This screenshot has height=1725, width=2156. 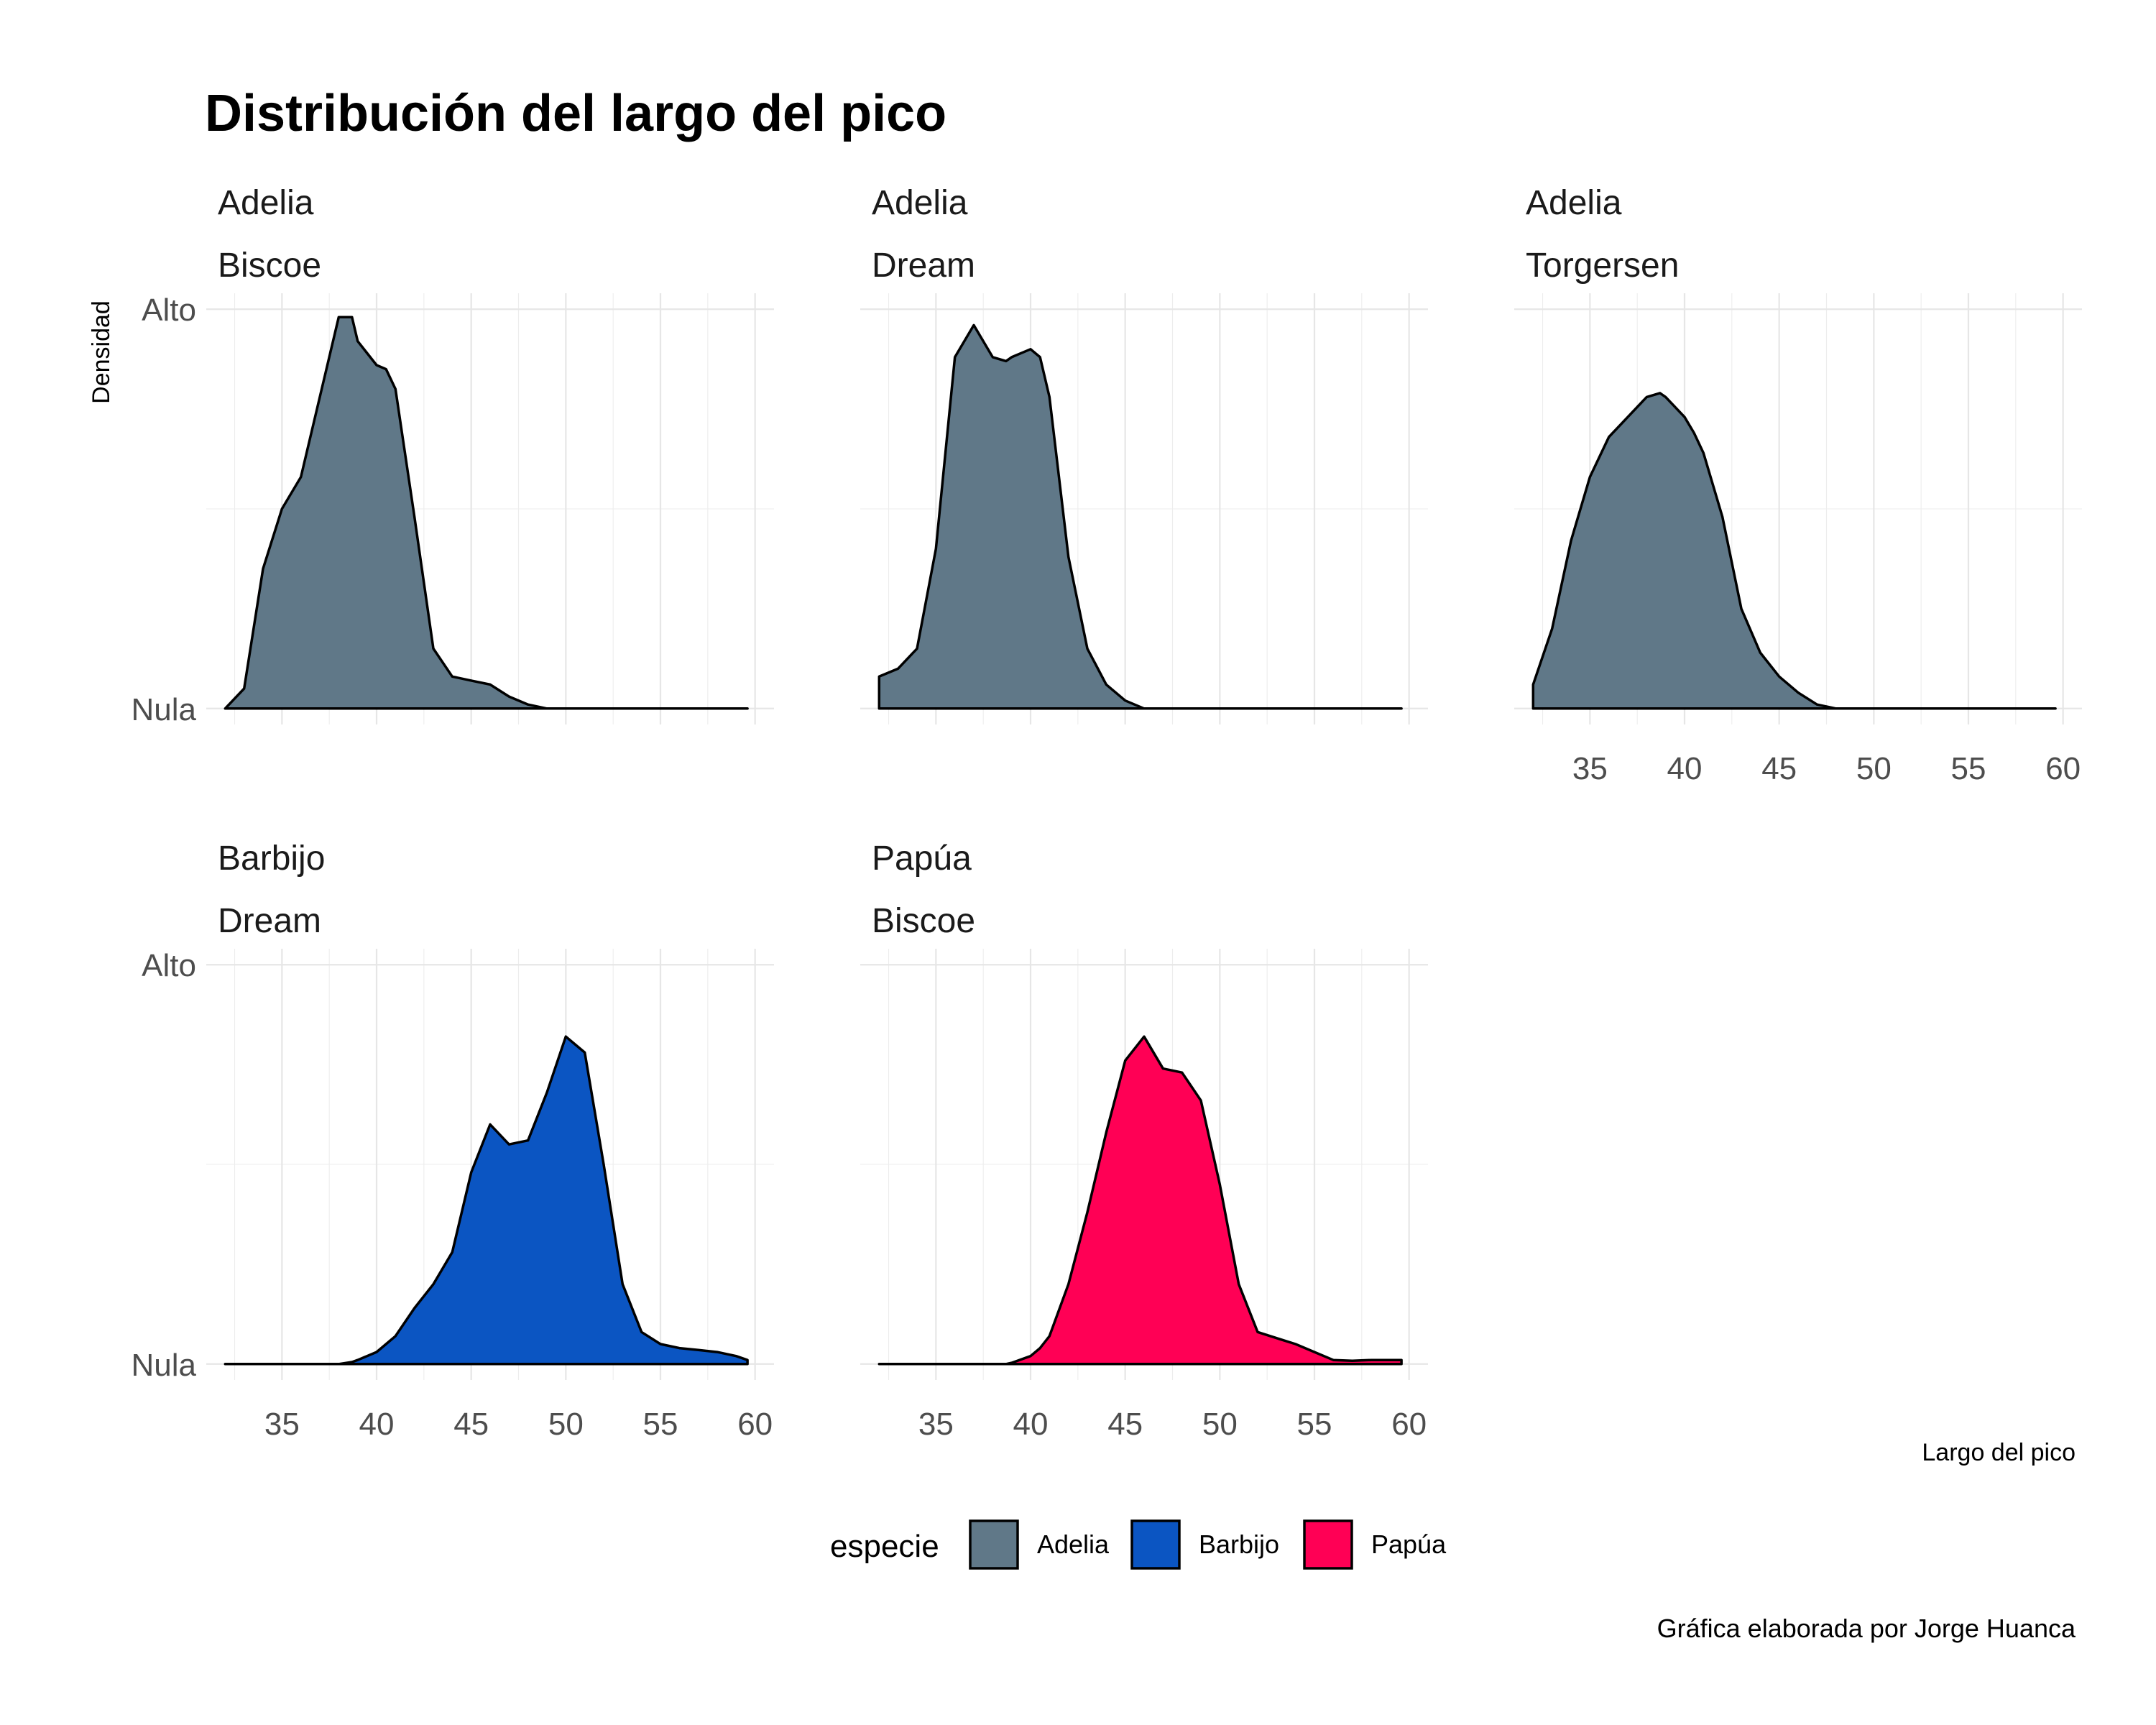 What do you see at coordinates (271, 859) in the screenshot?
I see `strip-label: Barbijo` at bounding box center [271, 859].